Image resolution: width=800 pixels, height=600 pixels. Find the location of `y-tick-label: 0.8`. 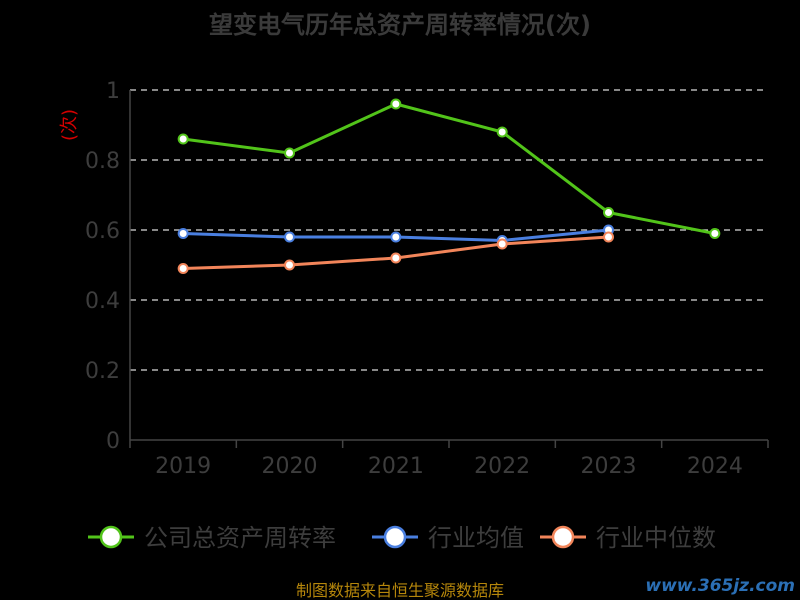

y-tick-label: 0.8 is located at coordinates (102, 161).